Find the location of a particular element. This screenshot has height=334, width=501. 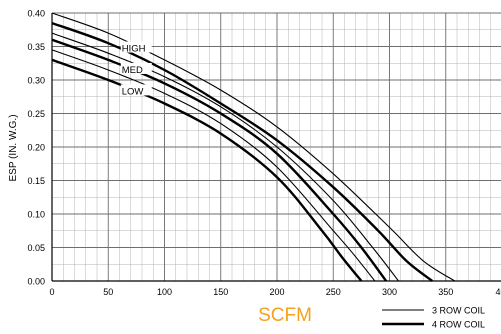

y-tick-label: 0.35 is located at coordinates (36, 47).